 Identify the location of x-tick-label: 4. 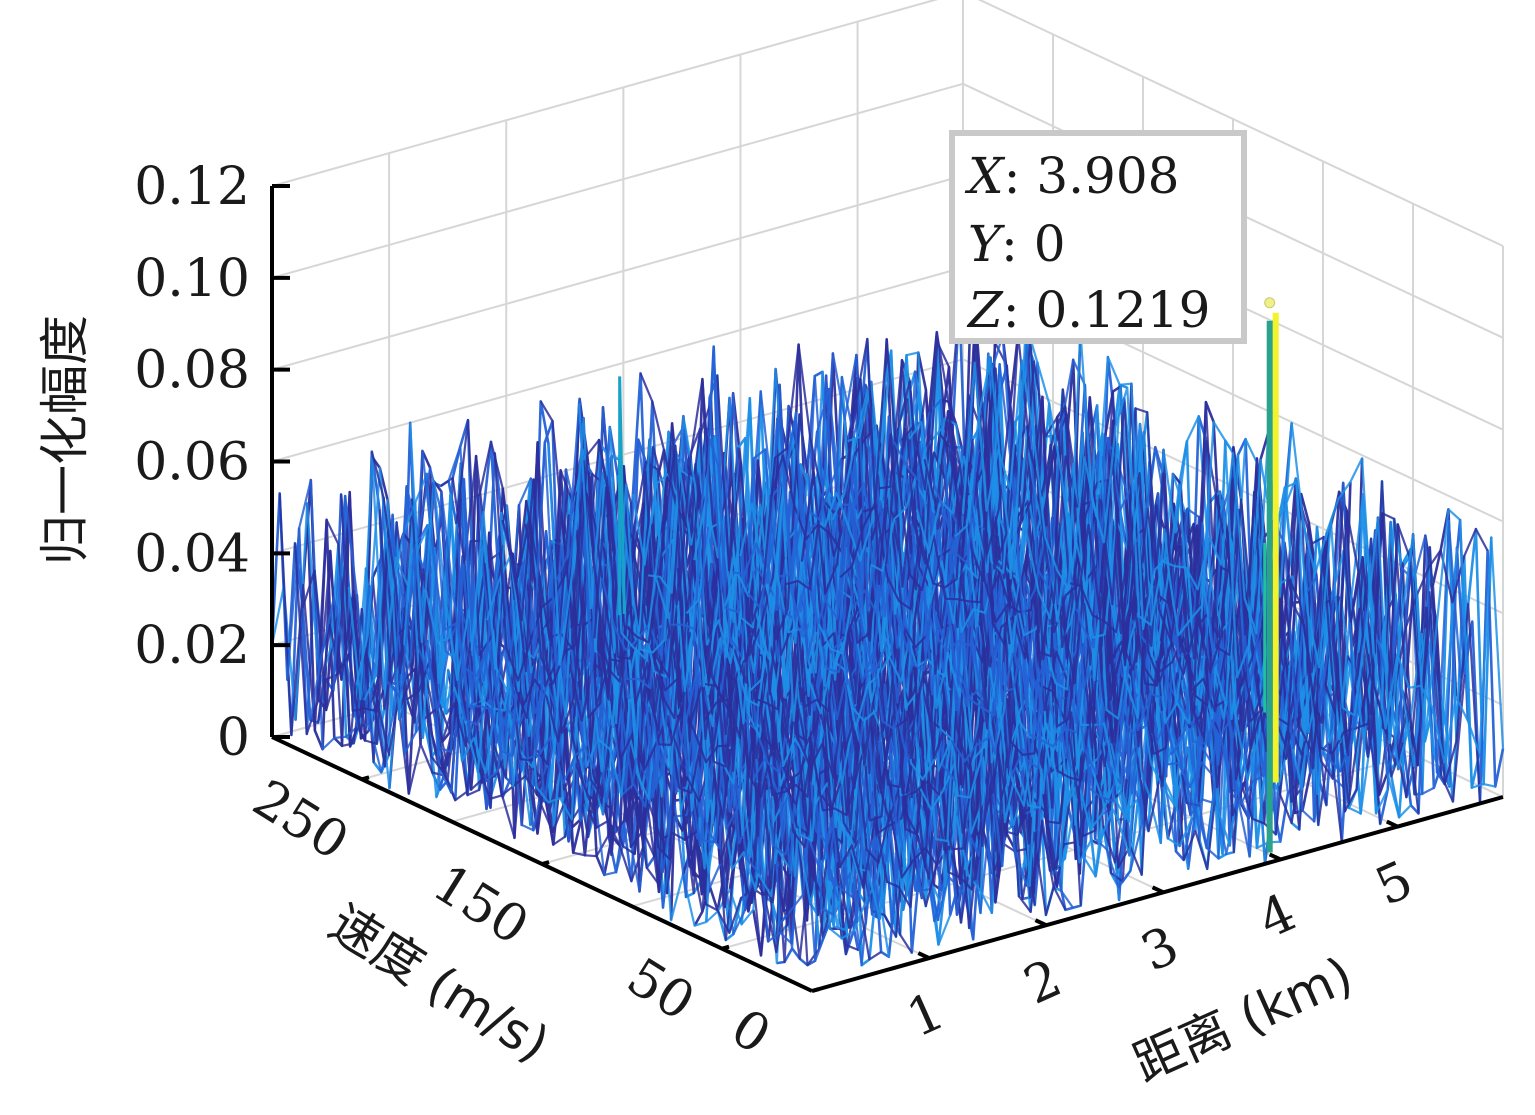
(1277, 917).